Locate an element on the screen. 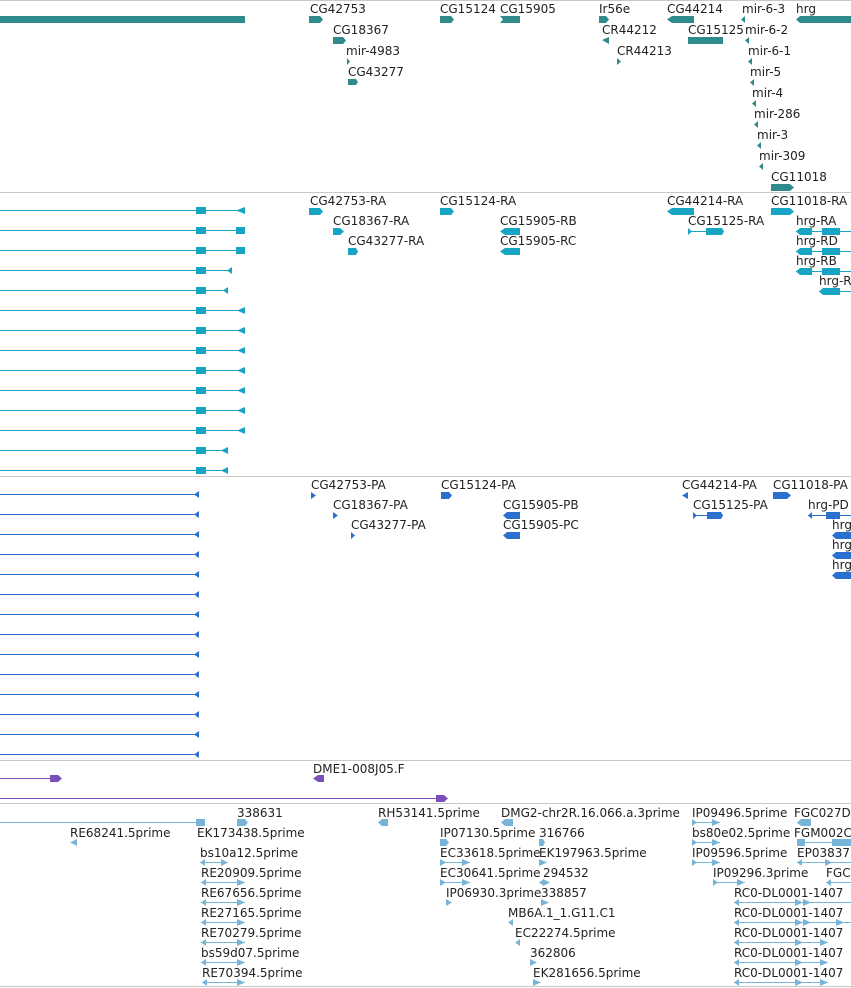 Image resolution: width=851 pixels, height=988 pixels. est-label: 362806 is located at coordinates (553, 953).